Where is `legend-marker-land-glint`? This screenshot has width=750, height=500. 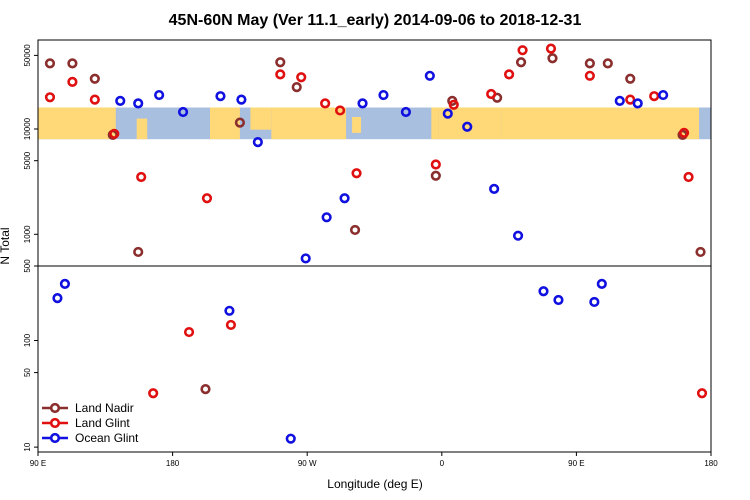 legend-marker-land-glint is located at coordinates (55, 423).